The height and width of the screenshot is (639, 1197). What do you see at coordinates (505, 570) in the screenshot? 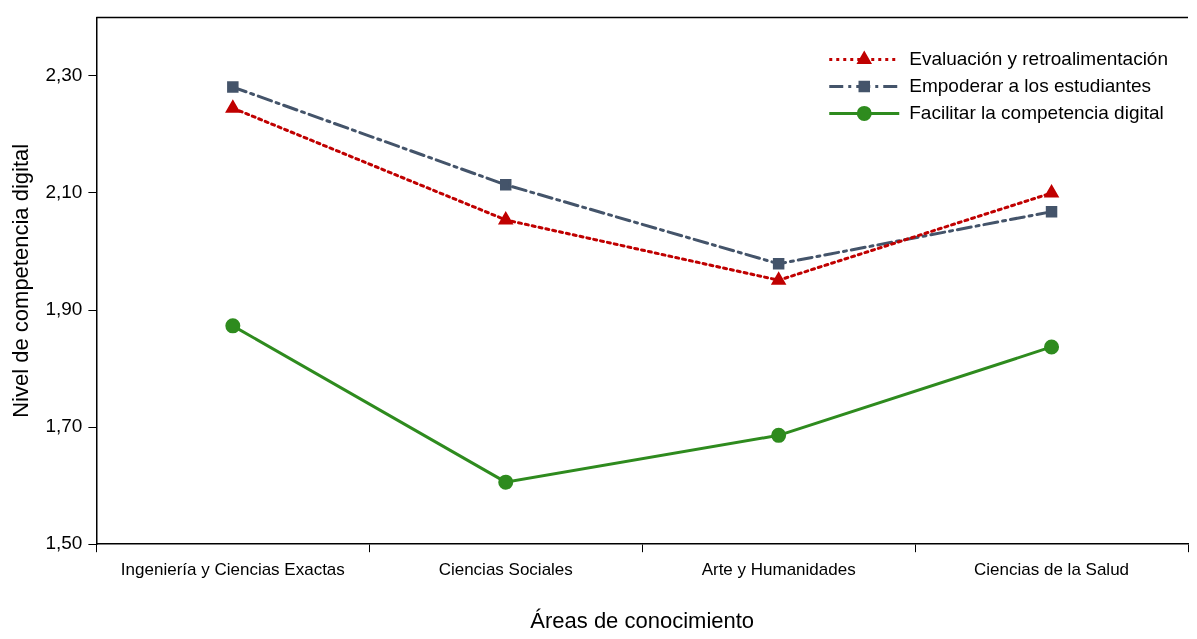
I see `x-tick-label: Ciencias Sociales` at bounding box center [505, 570].